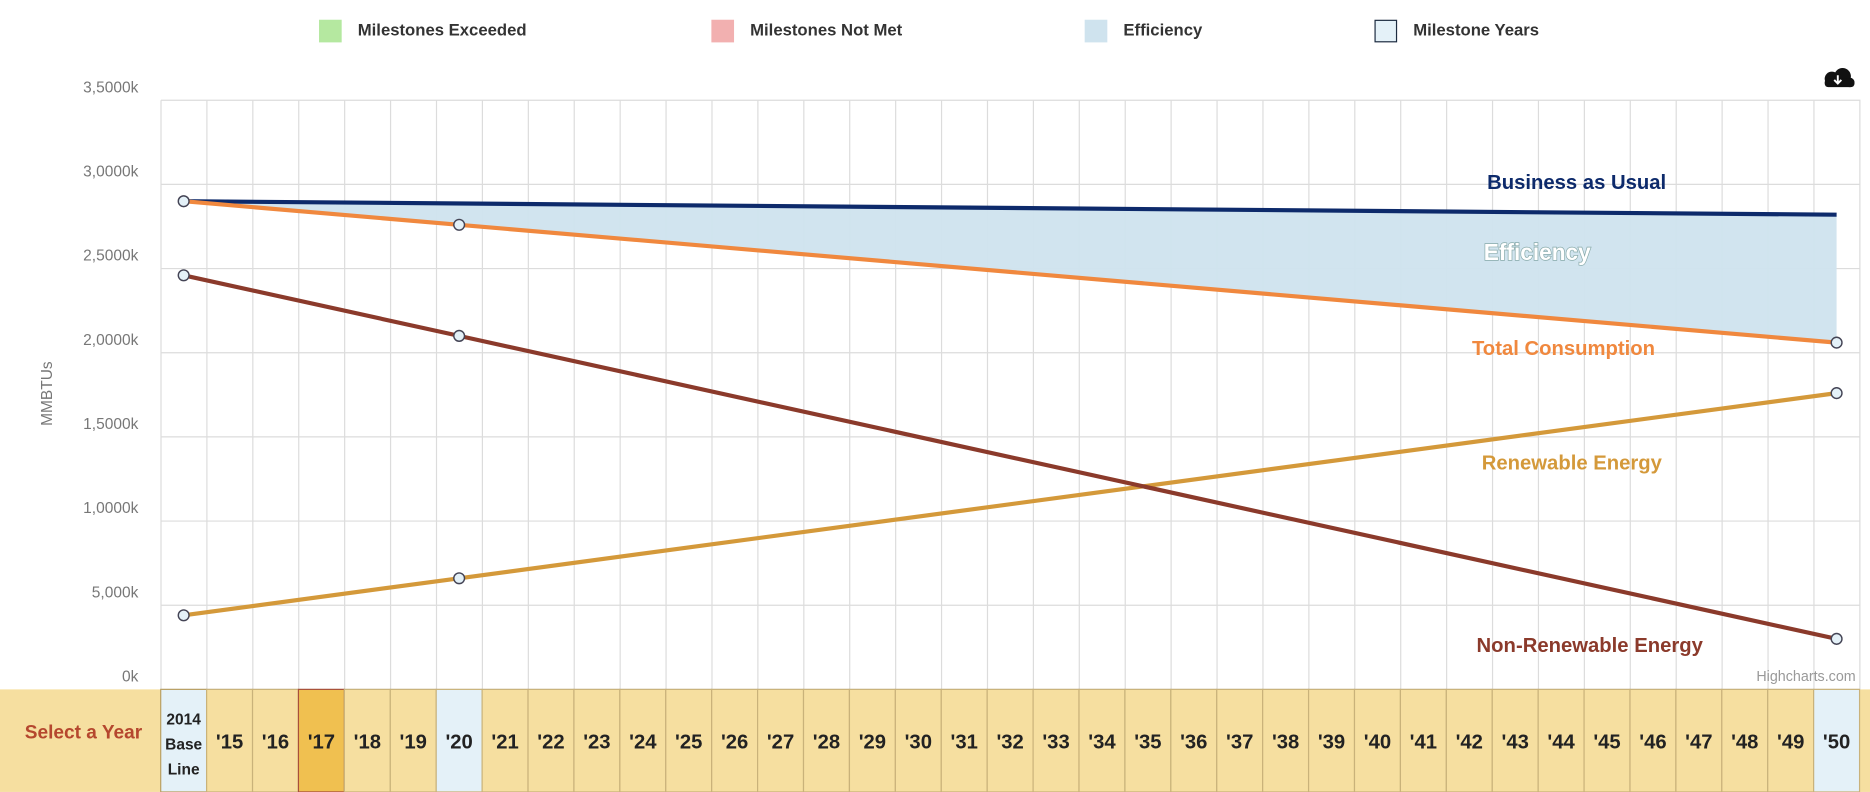 This screenshot has width=1870, height=792. I want to click on year-button: '21, so click(505, 740).